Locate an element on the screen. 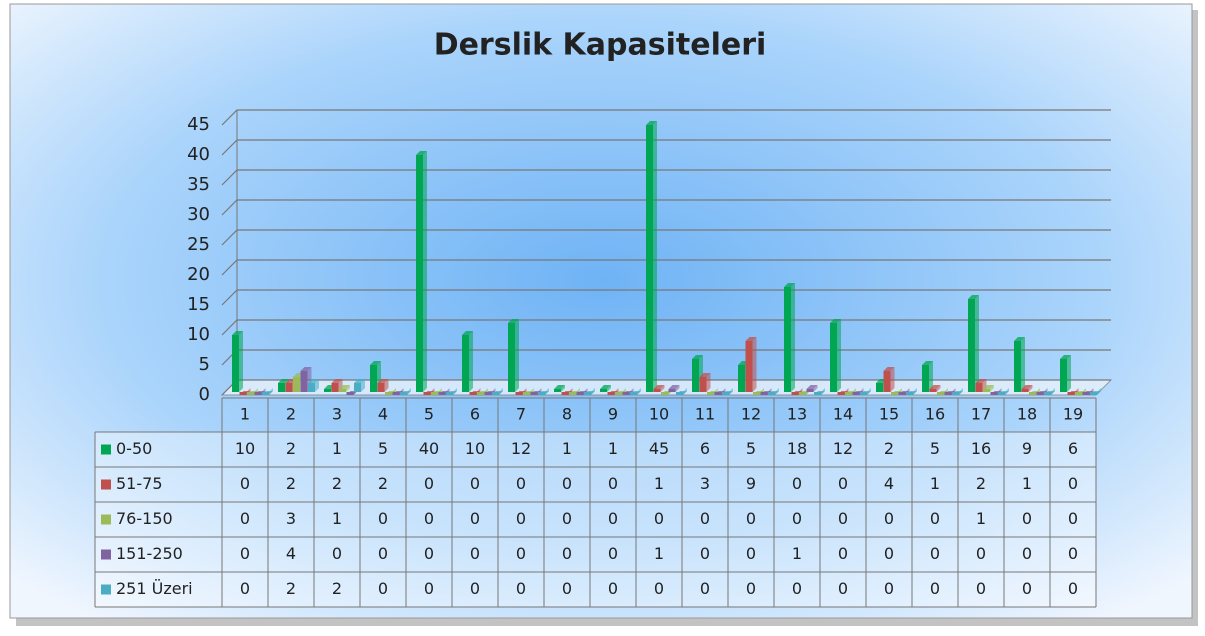 The height and width of the screenshot is (636, 1205). y-tick-label: 20 is located at coordinates (198, 274).